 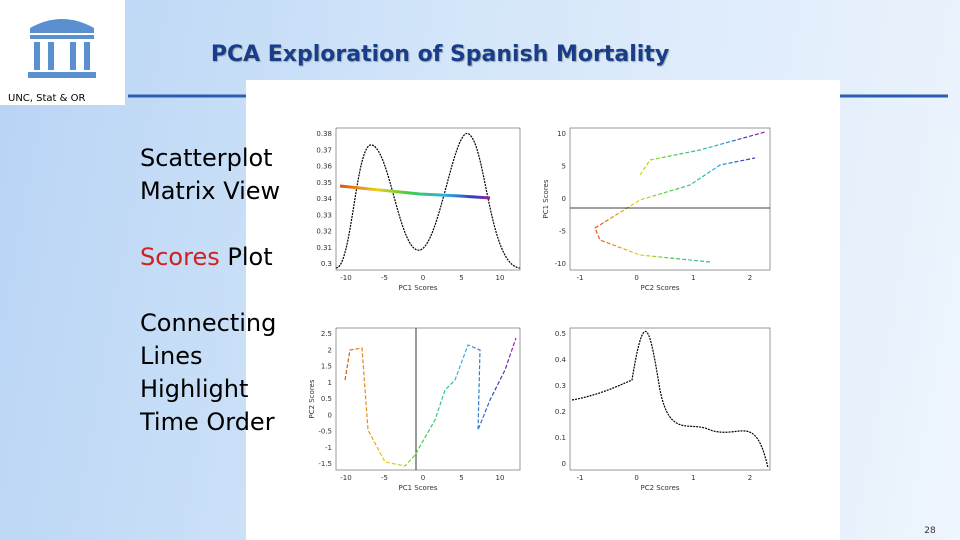 I want to click on y-tick-label: 0.33, so click(x=324, y=215).